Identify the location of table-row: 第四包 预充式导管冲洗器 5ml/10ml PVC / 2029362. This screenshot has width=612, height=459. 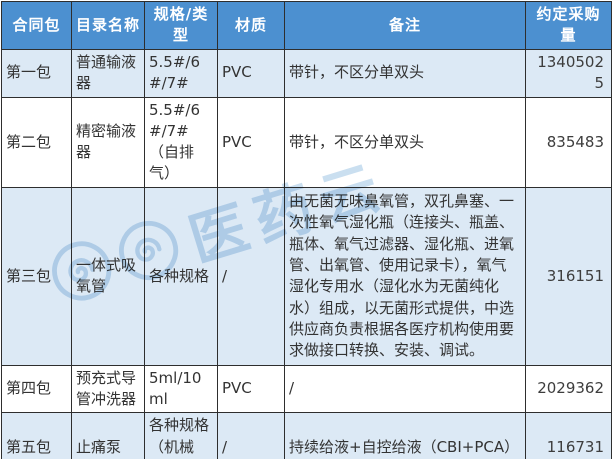
(306, 389).